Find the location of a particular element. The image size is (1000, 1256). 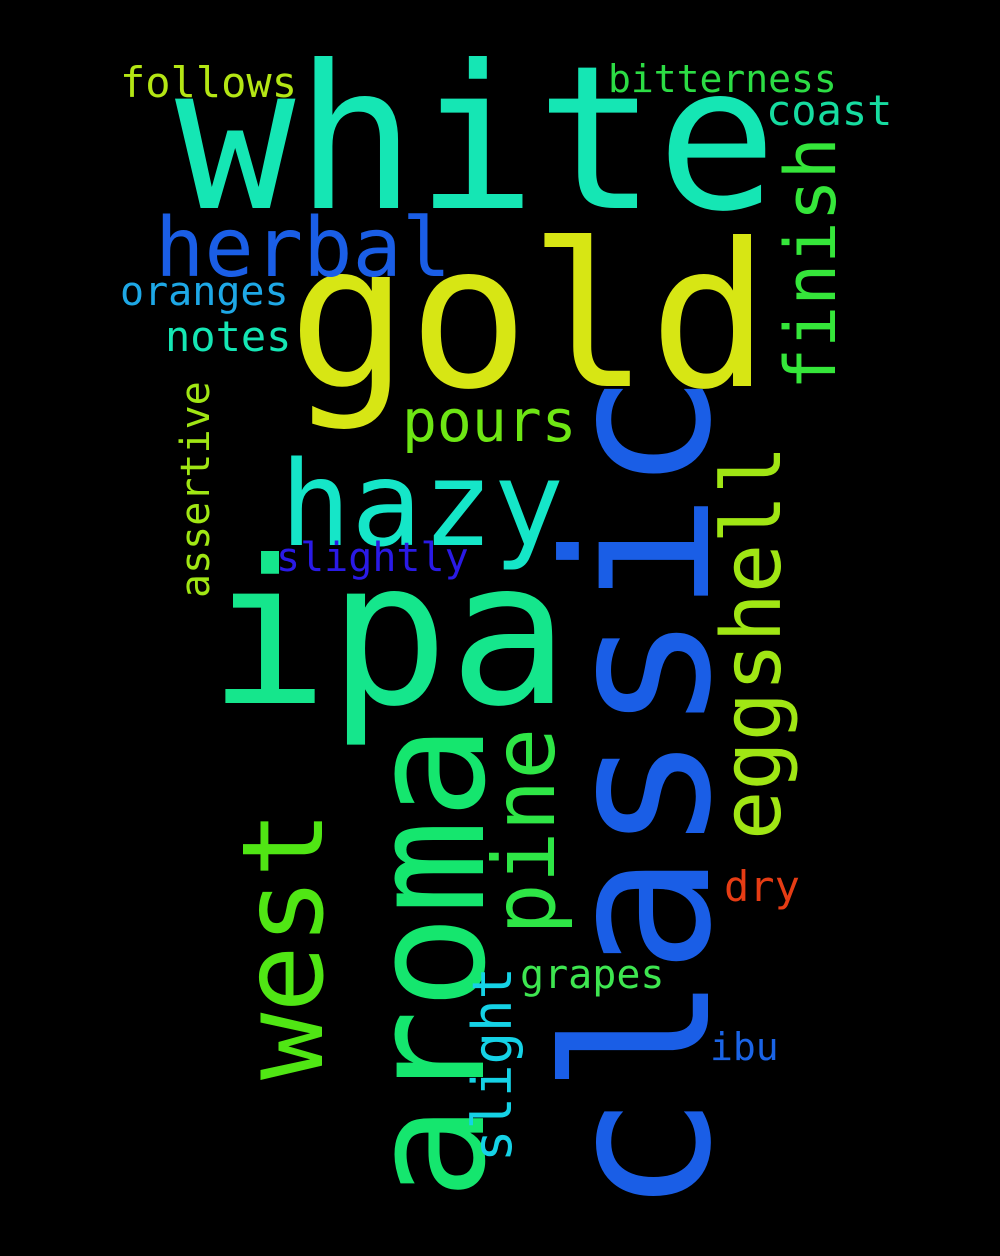

word-follows: follows is located at coordinates (209, 82).